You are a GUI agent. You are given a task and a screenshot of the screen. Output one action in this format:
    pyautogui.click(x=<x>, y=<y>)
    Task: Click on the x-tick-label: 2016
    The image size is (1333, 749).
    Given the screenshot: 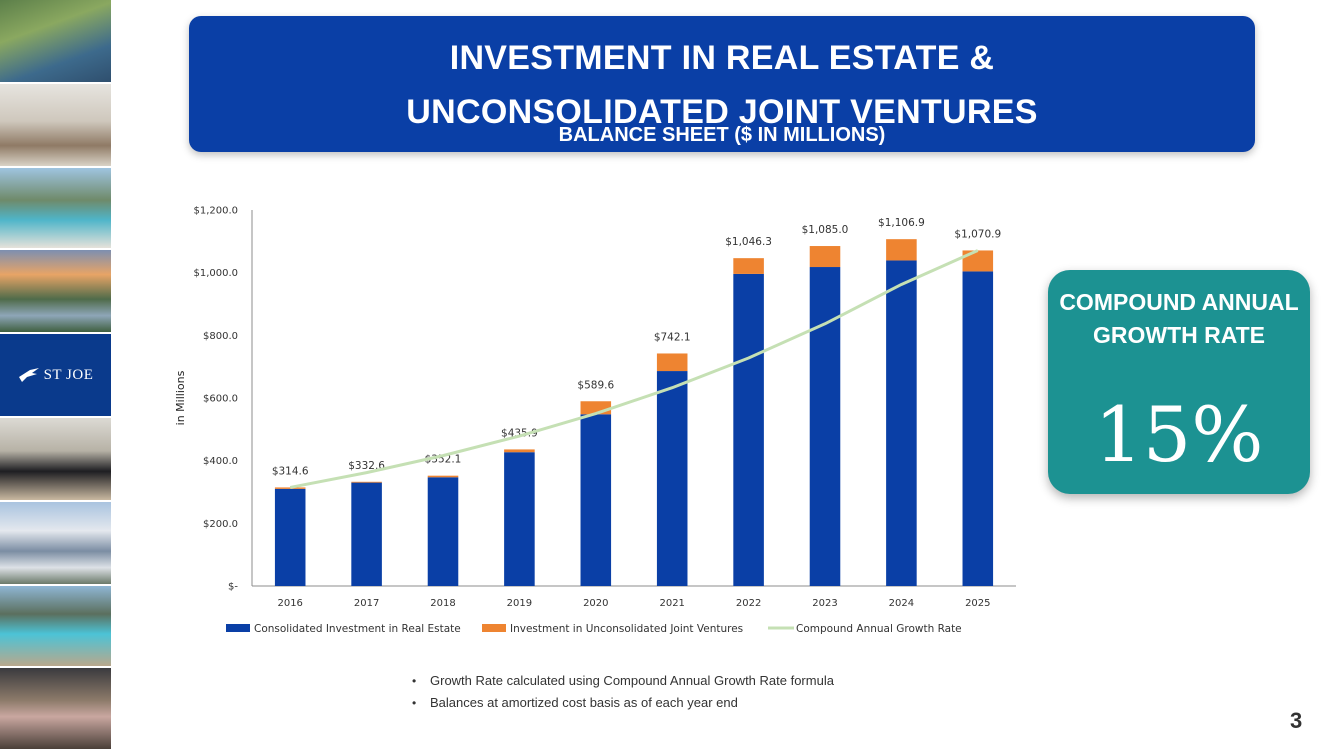 What is the action you would take?
    pyautogui.click(x=289, y=603)
    